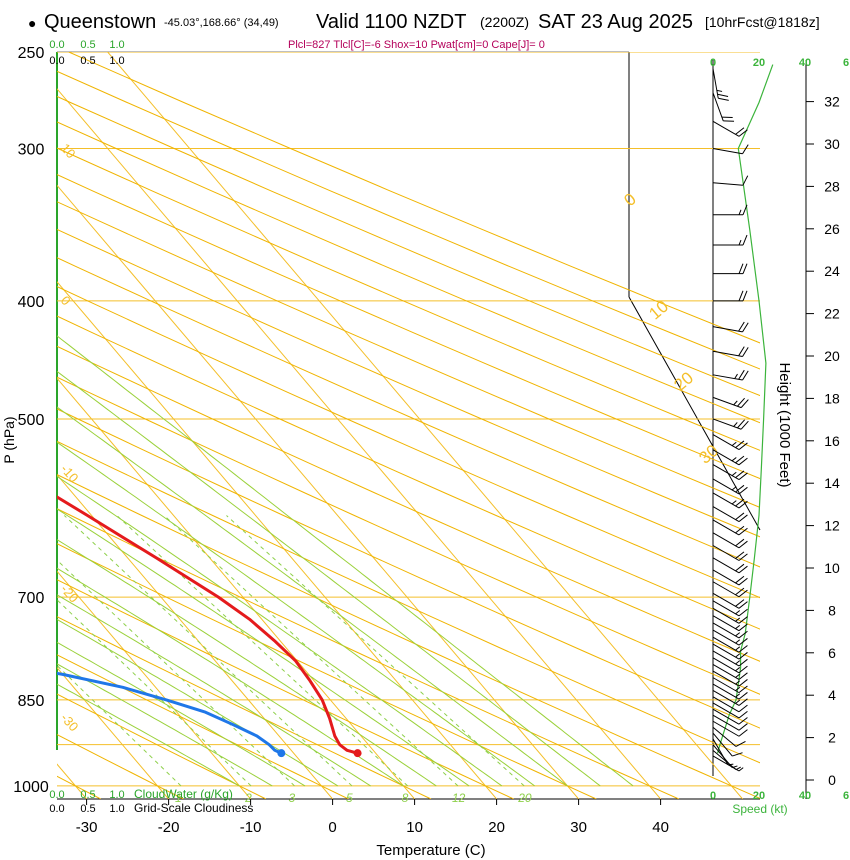  Describe the element at coordinates (832, 610) in the screenshot. I see `height-tick-label: 8` at that location.